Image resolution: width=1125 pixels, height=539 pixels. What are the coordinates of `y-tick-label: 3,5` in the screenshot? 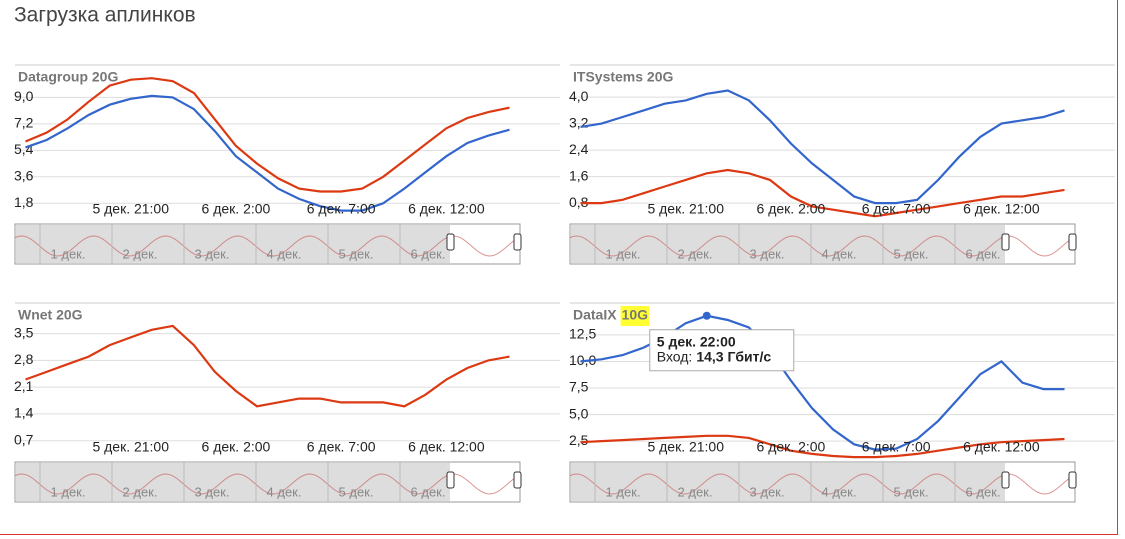 It's located at (24, 332).